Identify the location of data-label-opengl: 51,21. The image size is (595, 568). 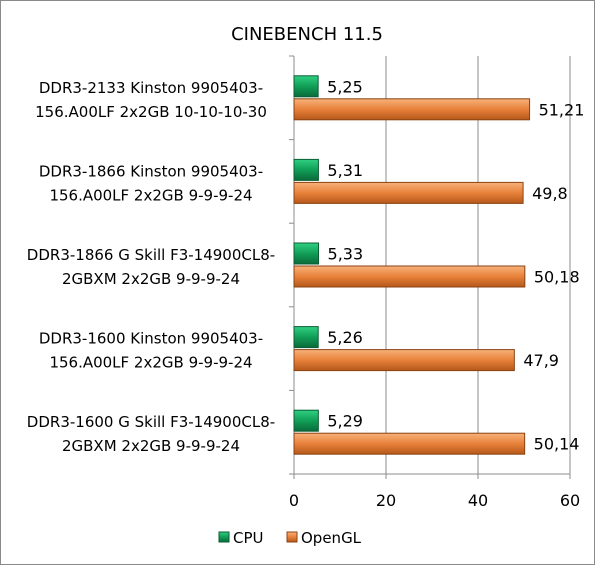
(562, 109).